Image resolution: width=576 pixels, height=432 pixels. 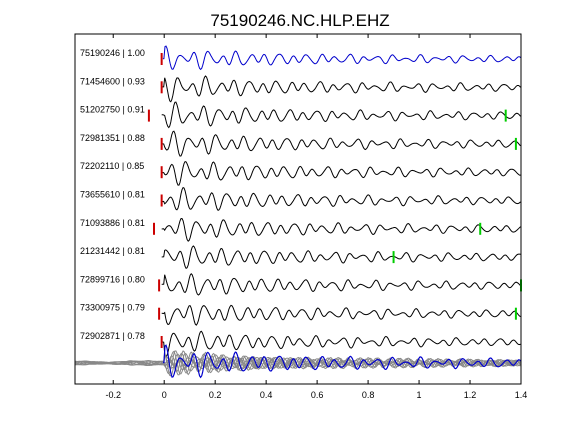 I want to click on x-tick-label: 1, so click(x=419, y=395).